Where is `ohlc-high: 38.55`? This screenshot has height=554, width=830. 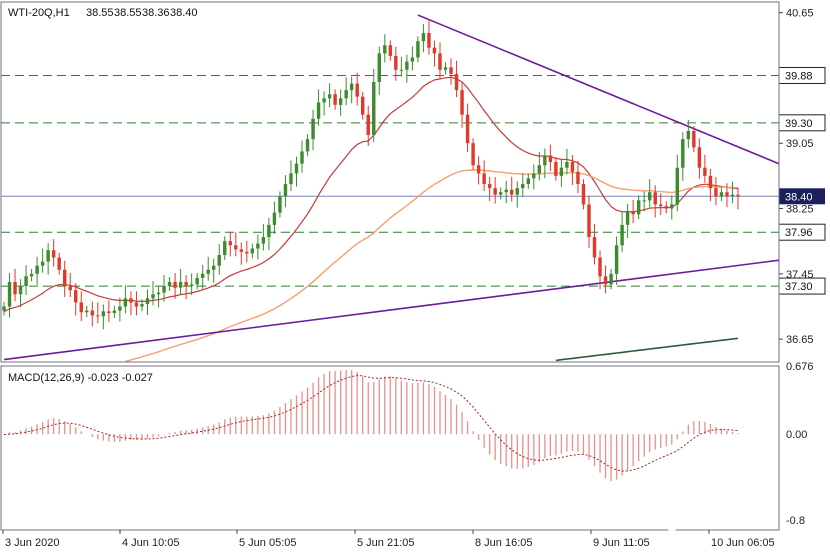 ohlc-high: 38.55 is located at coordinates (128, 13).